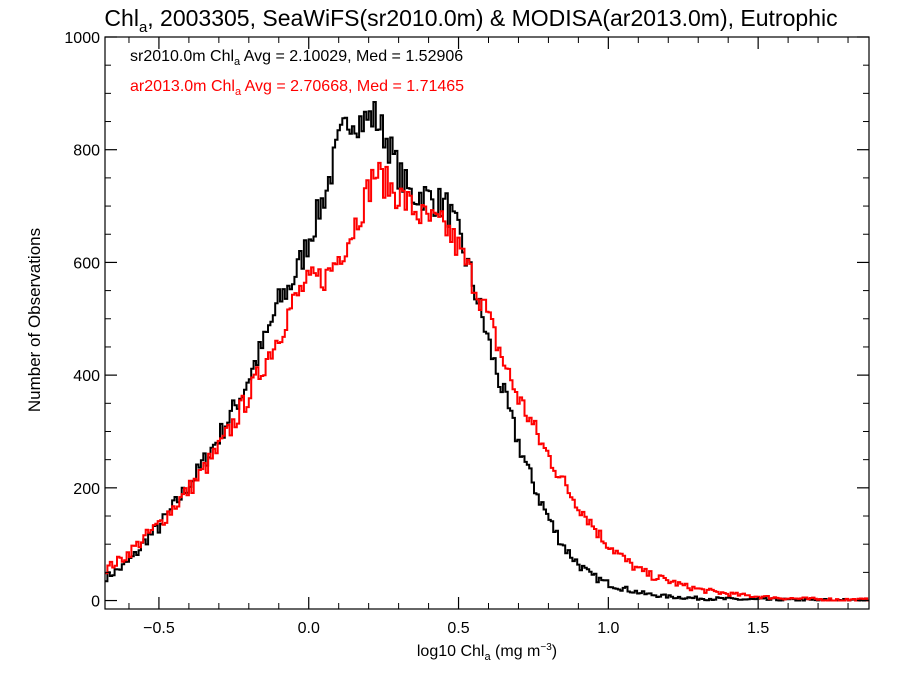  What do you see at coordinates (487, 652) in the screenshot?
I see `x-axis-label: log10 Chla (mg m−3)` at bounding box center [487, 652].